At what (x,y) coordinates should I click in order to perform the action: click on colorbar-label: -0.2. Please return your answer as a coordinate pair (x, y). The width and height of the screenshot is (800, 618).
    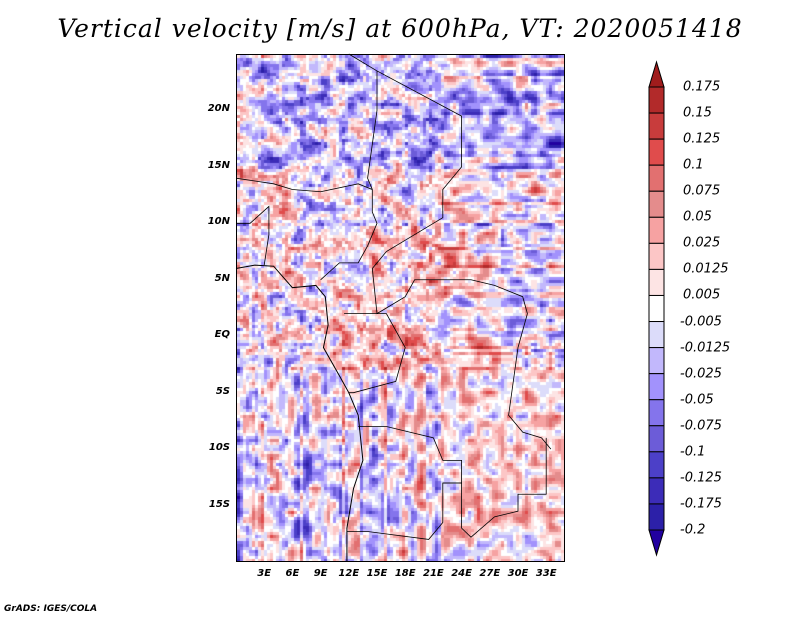
    Looking at the image, I should click on (693, 530).